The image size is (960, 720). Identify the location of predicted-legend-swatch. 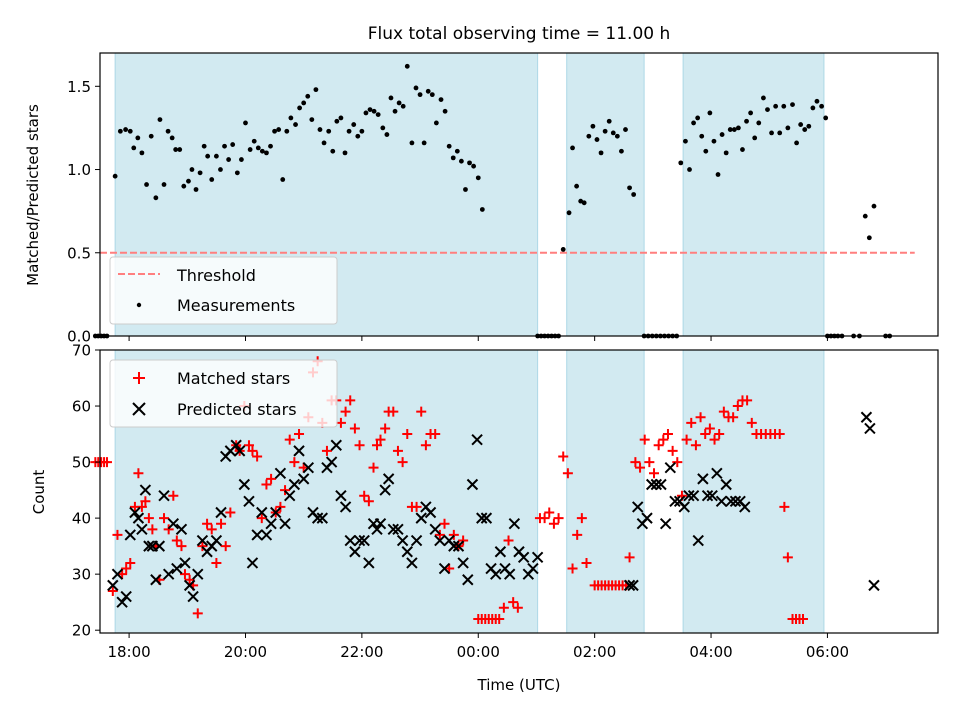
(139, 409).